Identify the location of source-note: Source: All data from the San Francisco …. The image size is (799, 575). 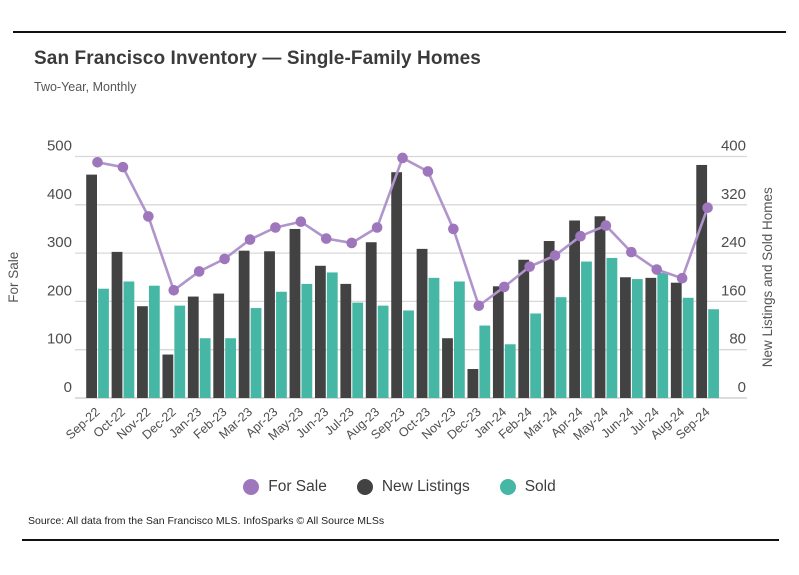
(206, 521).